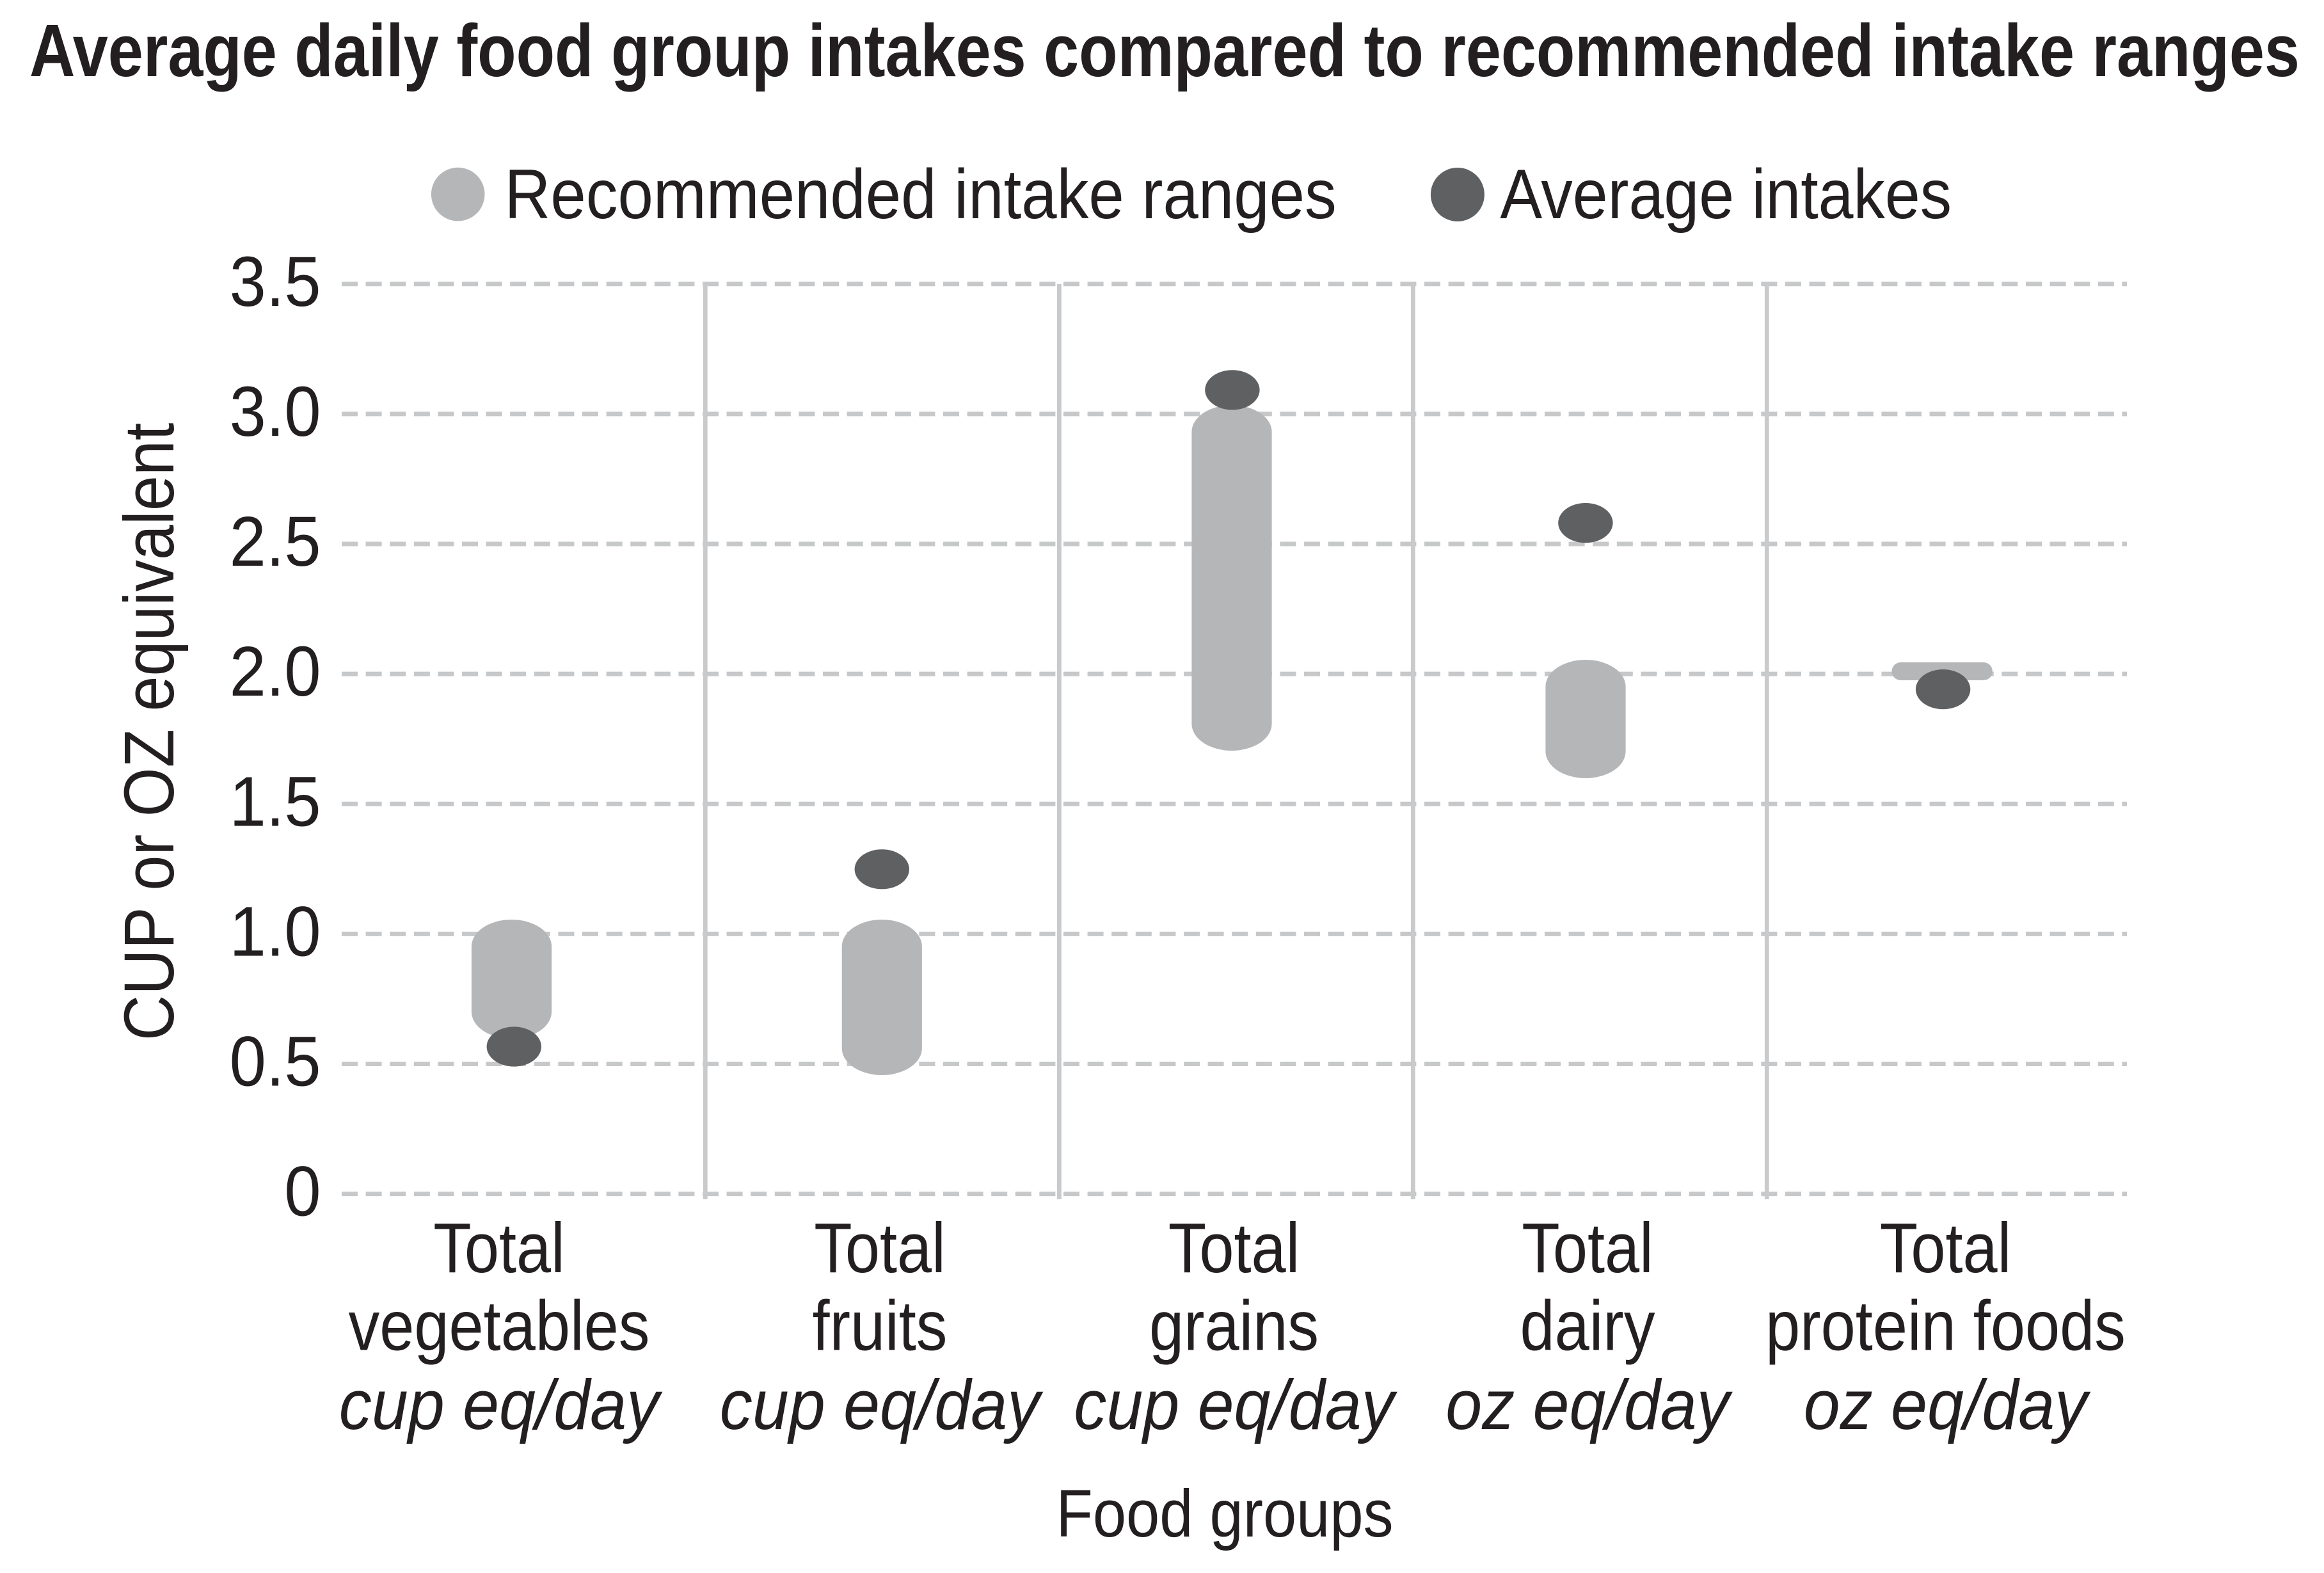 This screenshot has width=2324, height=1573. Describe the element at coordinates (1946, 1326) in the screenshot. I see `svg-text: protein foods` at that location.